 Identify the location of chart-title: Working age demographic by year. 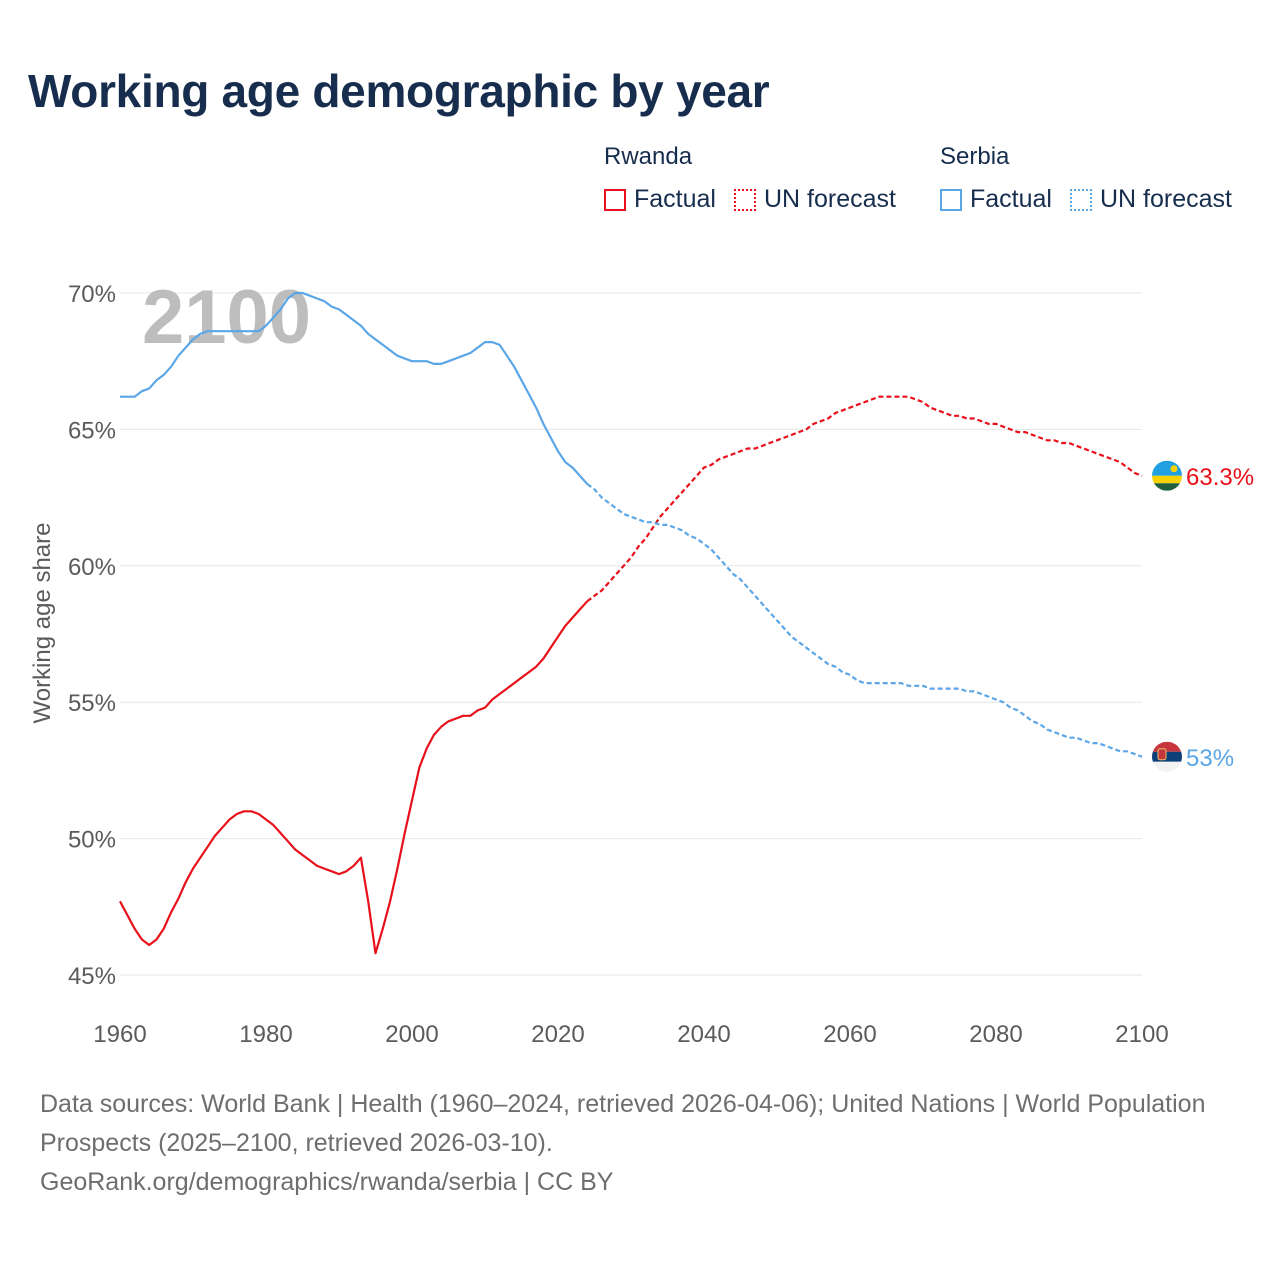
(399, 91).